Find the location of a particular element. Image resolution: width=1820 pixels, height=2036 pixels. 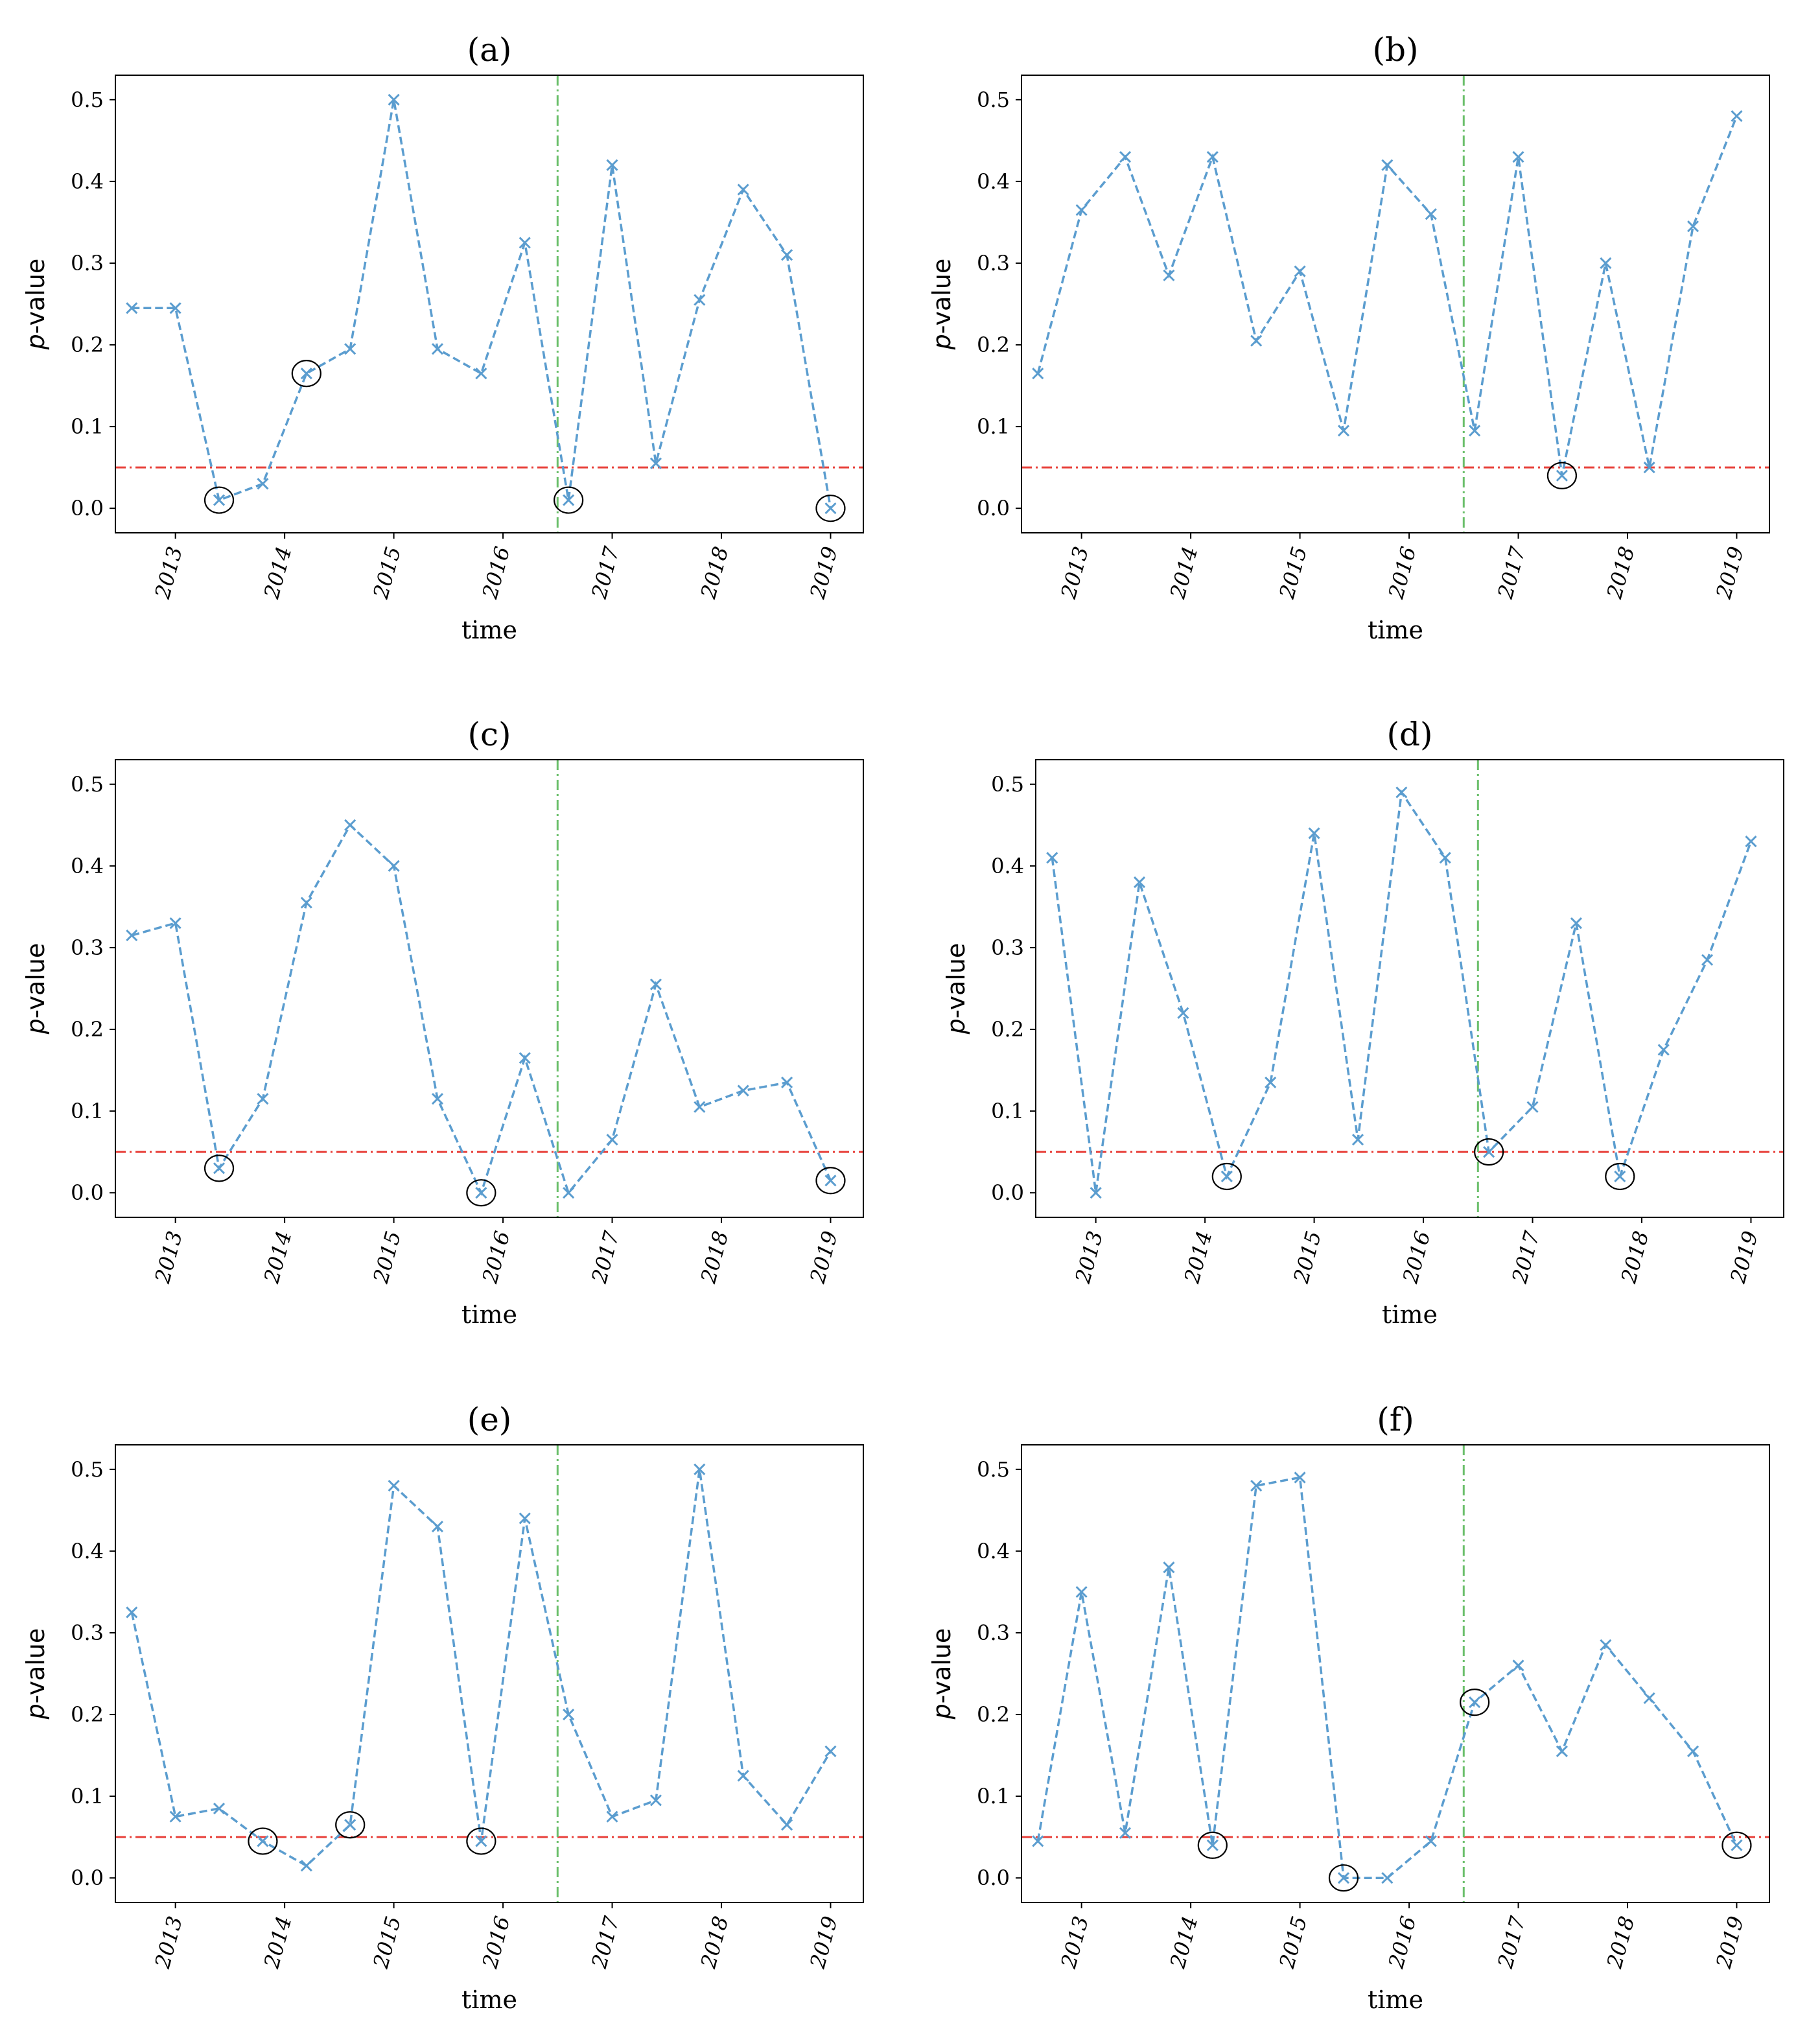

x-tick-label: 2018 is located at coordinates (714, 573).